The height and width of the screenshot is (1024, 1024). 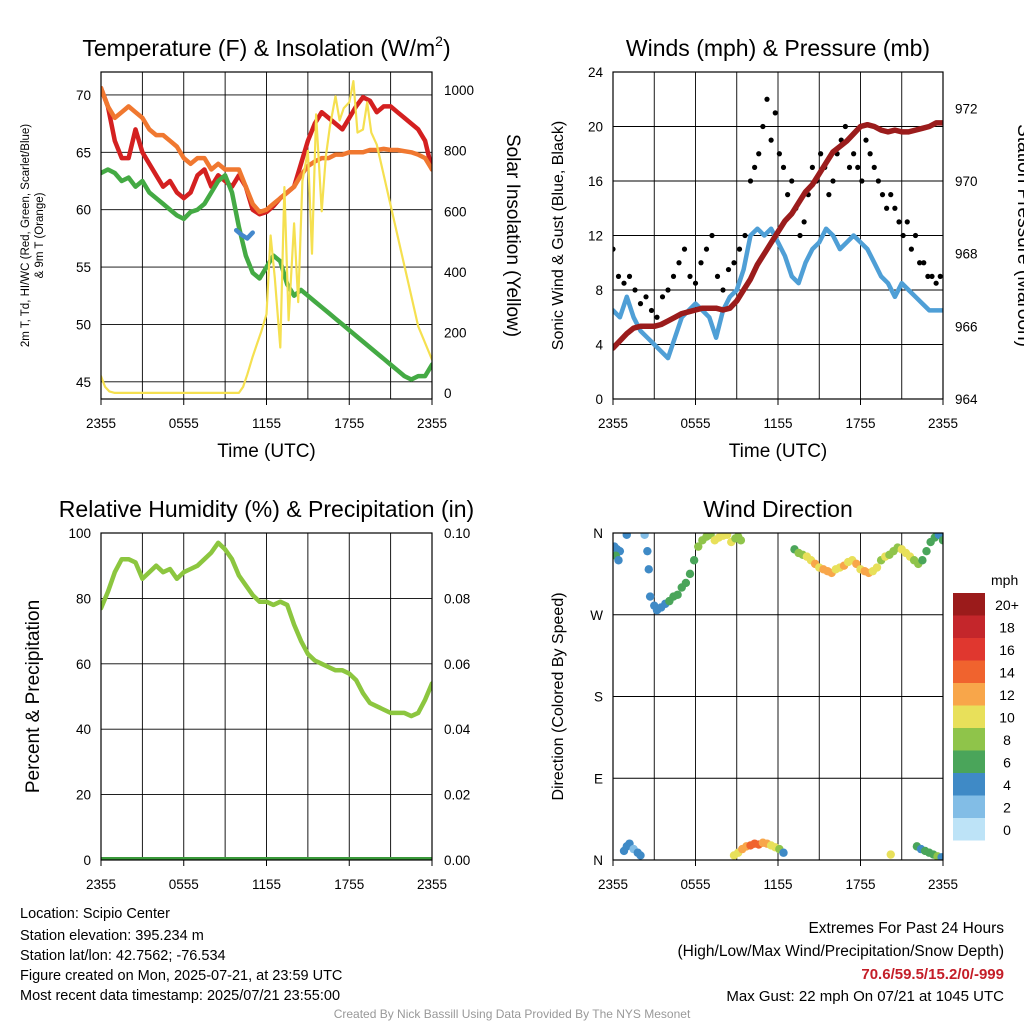 What do you see at coordinates (83, 664) in the screenshot?
I see `y-tick-label: 60` at bounding box center [83, 664].